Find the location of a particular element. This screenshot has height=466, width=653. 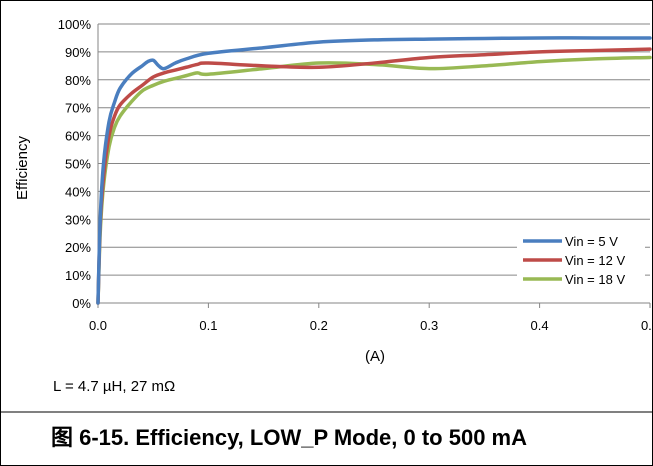

x-tick-label: 0.2 is located at coordinates (319, 325).